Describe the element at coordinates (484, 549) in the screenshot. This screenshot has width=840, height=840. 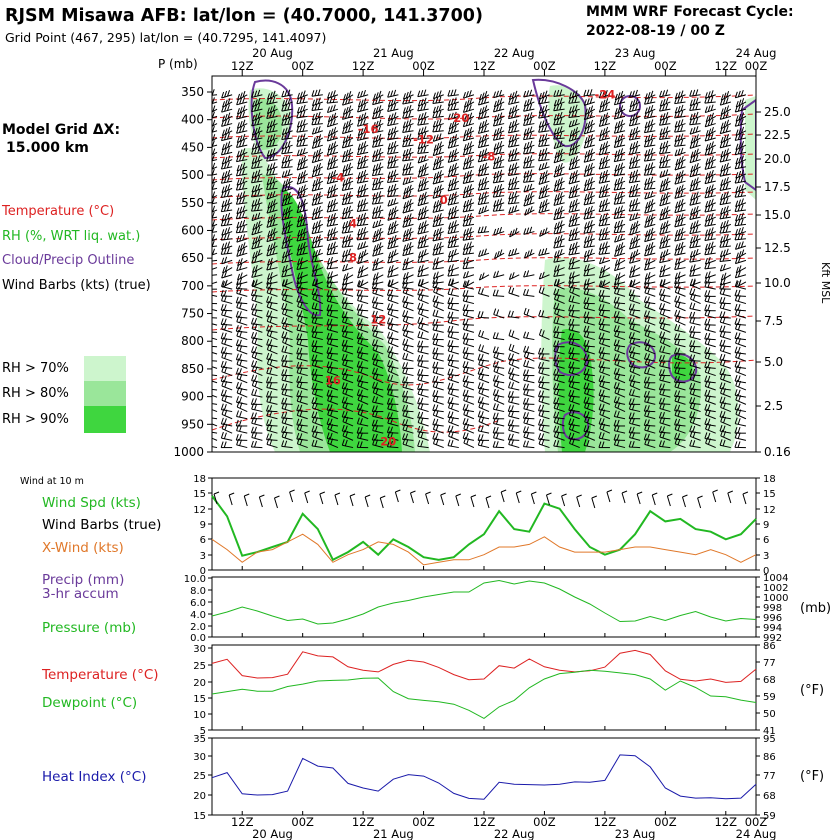
I see `x-wind-kts-line` at that location.